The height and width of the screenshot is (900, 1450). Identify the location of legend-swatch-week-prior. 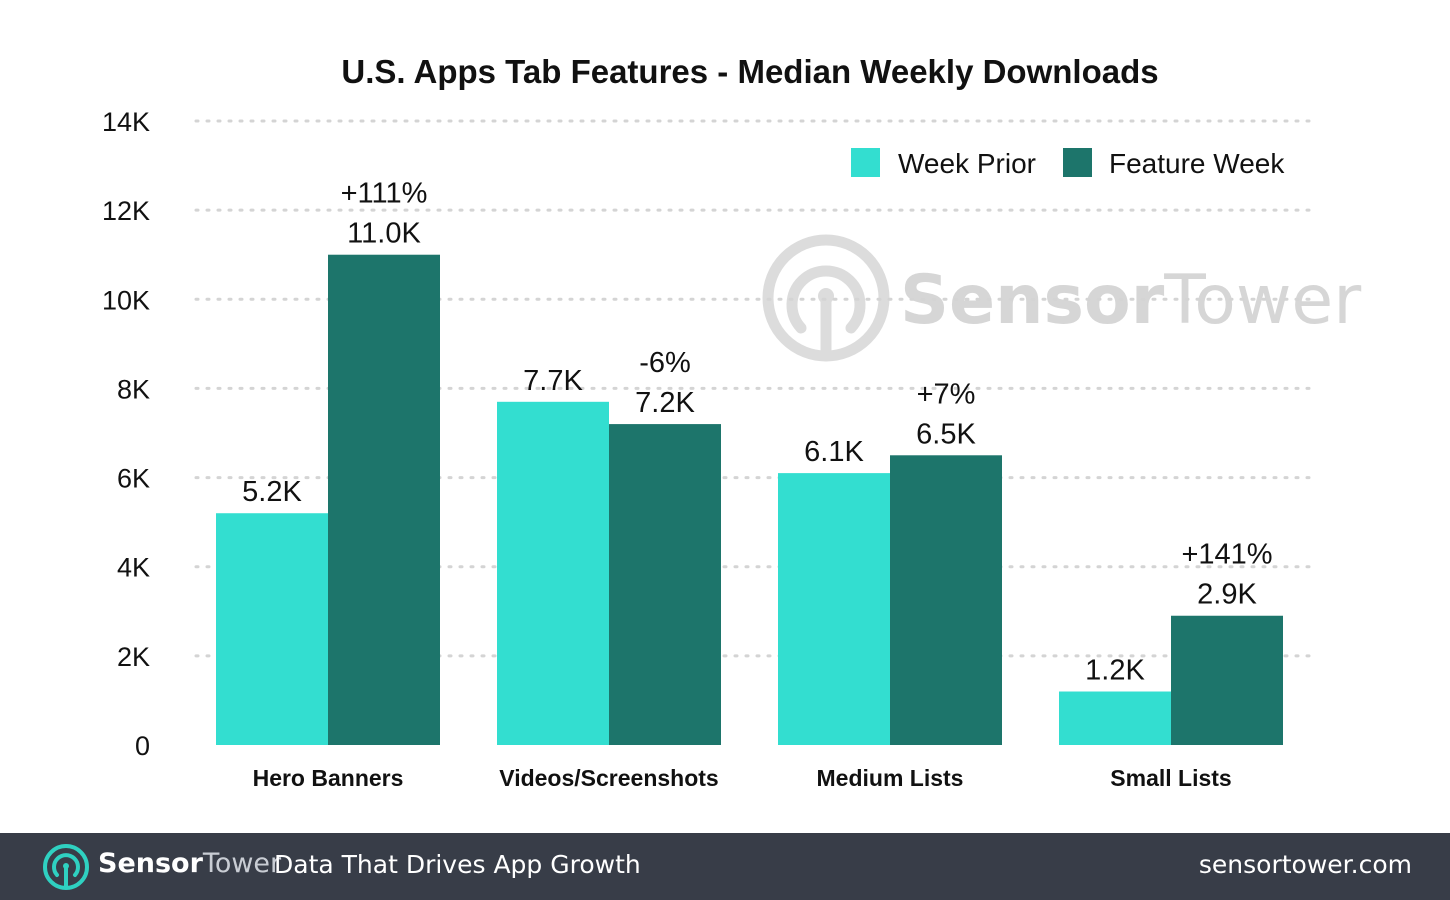
(865, 162).